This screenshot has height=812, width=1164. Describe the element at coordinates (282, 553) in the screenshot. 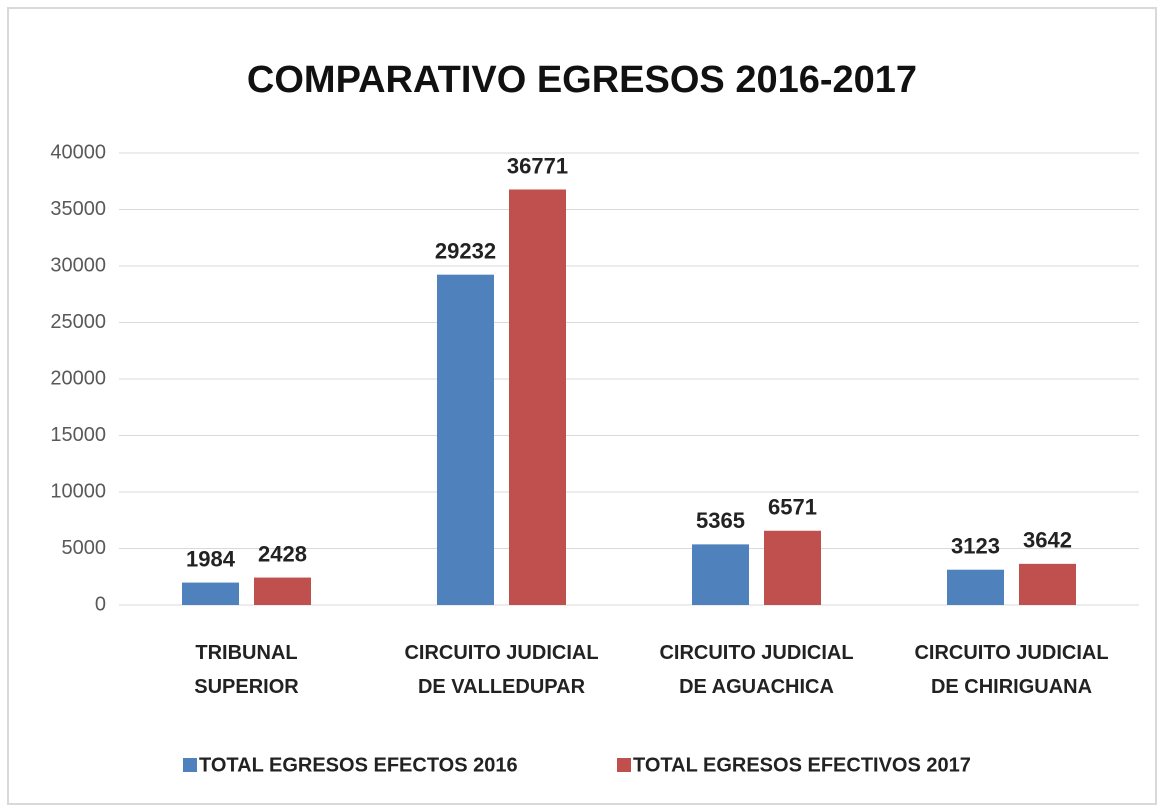

I see `data-label: 2428` at that location.